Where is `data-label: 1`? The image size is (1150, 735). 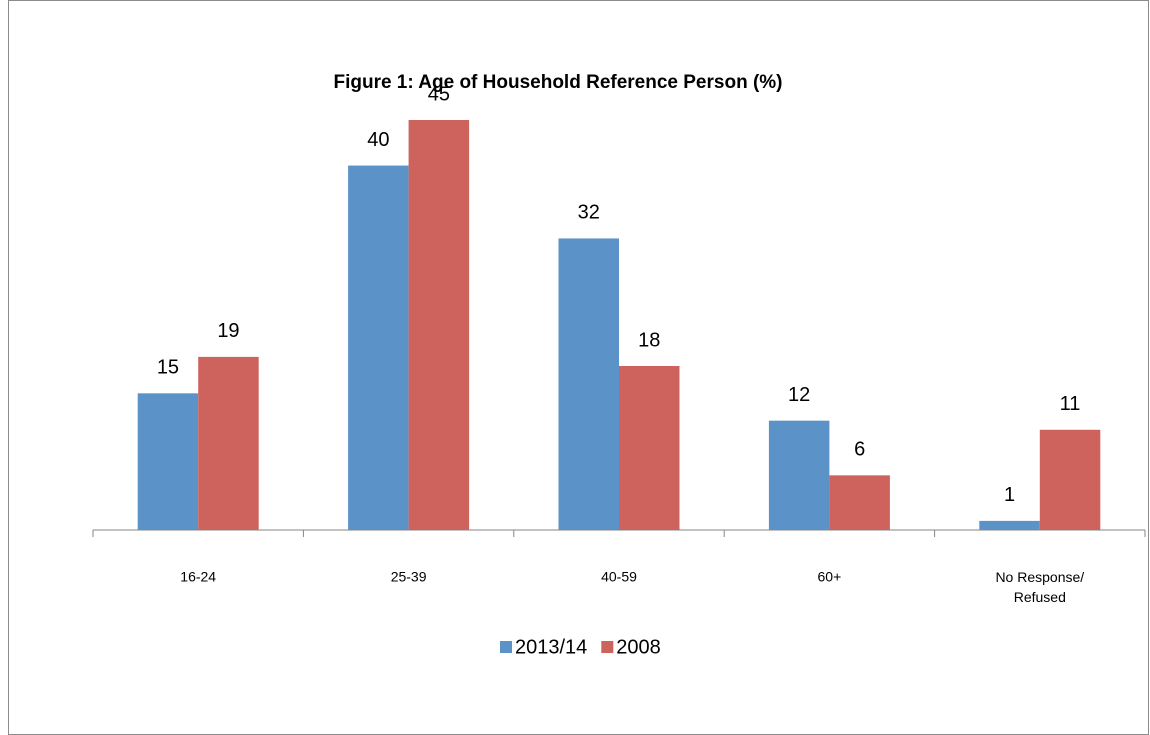 data-label: 1 is located at coordinates (1009, 495).